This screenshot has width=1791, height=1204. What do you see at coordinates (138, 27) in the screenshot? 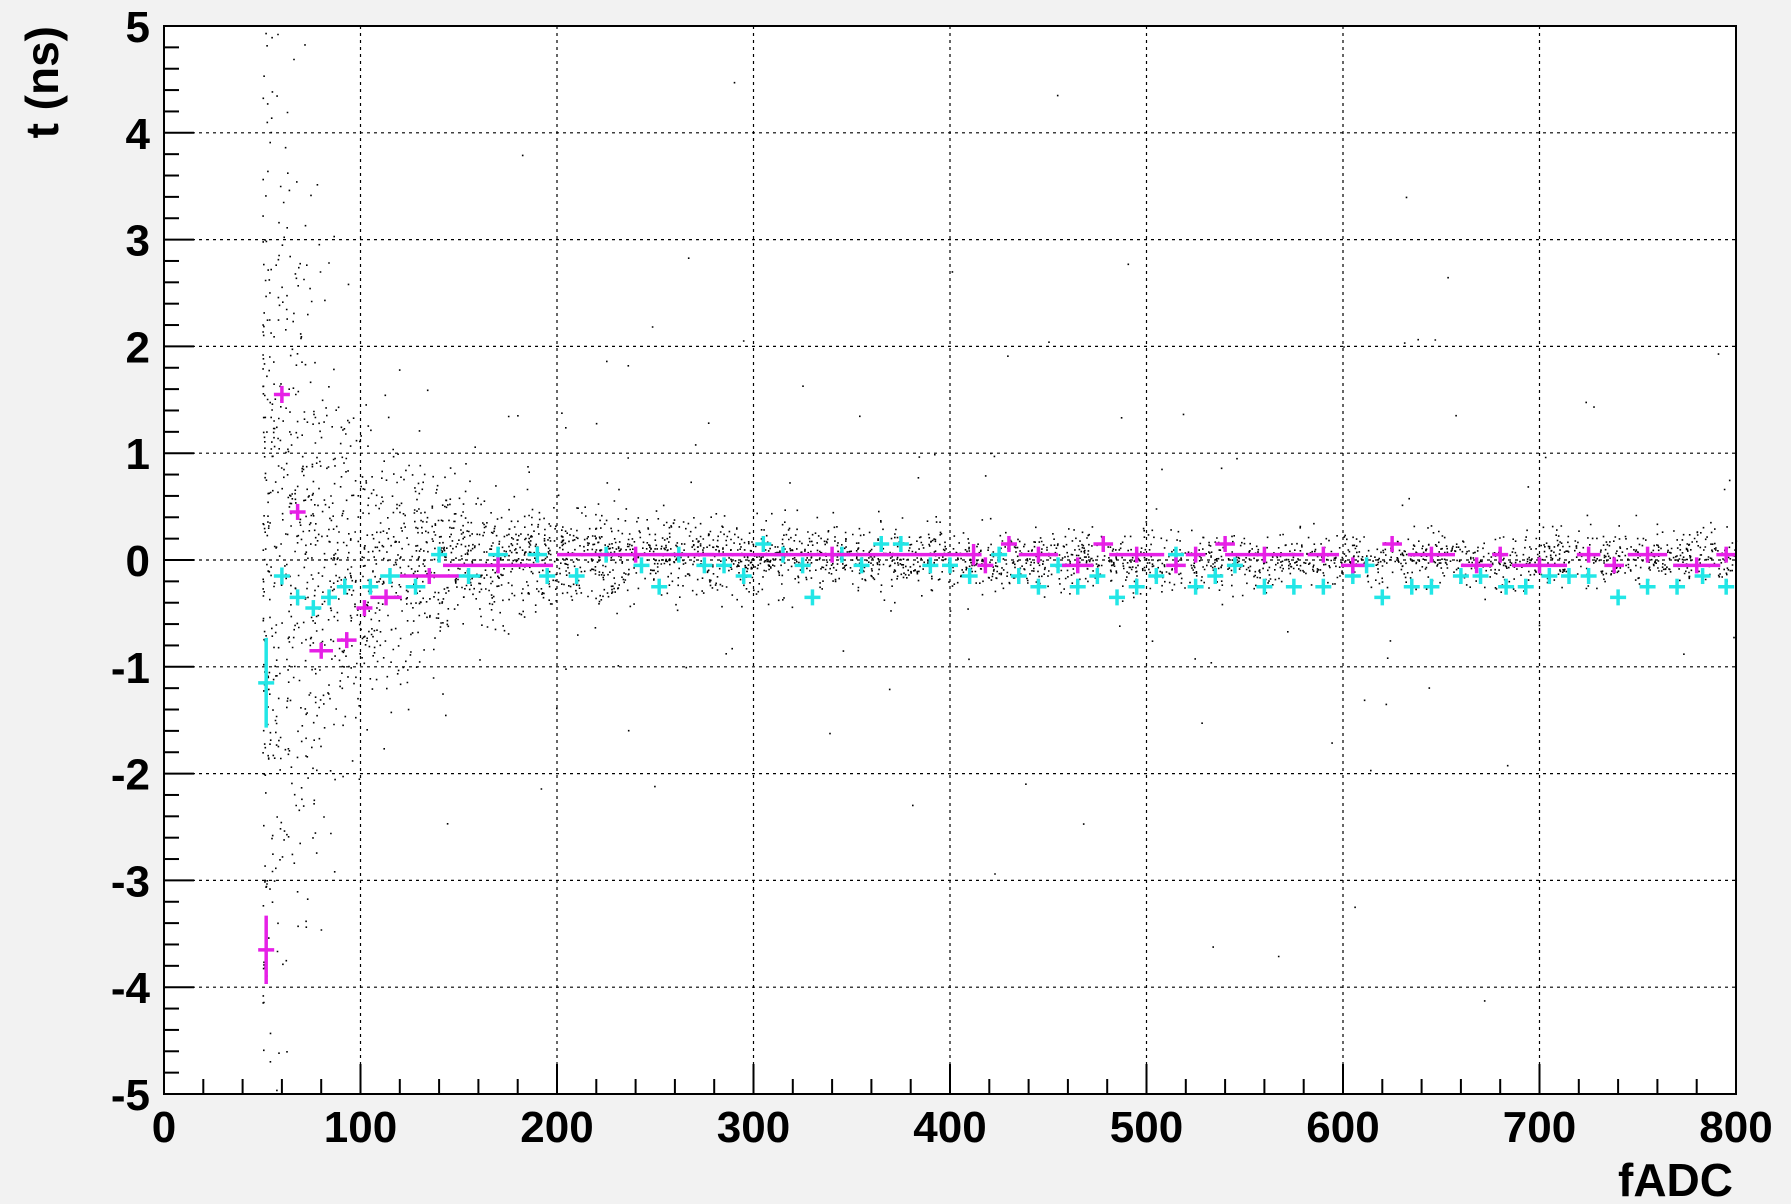
I see `y-tick-label: 5` at bounding box center [138, 27].